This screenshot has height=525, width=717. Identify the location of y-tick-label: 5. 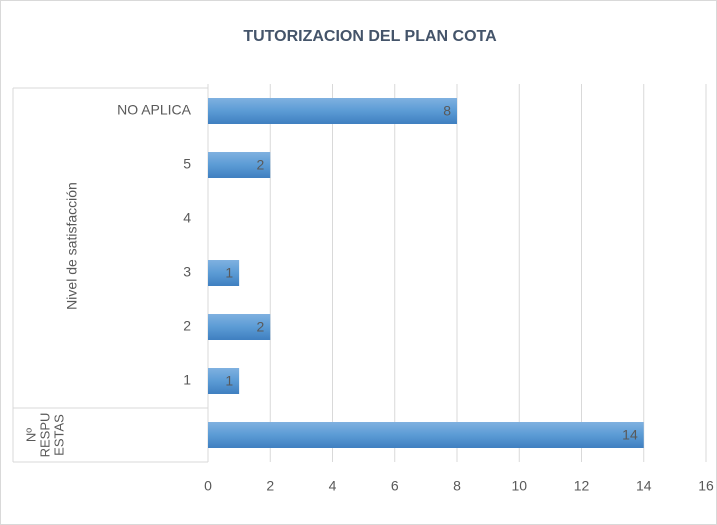
(187, 164).